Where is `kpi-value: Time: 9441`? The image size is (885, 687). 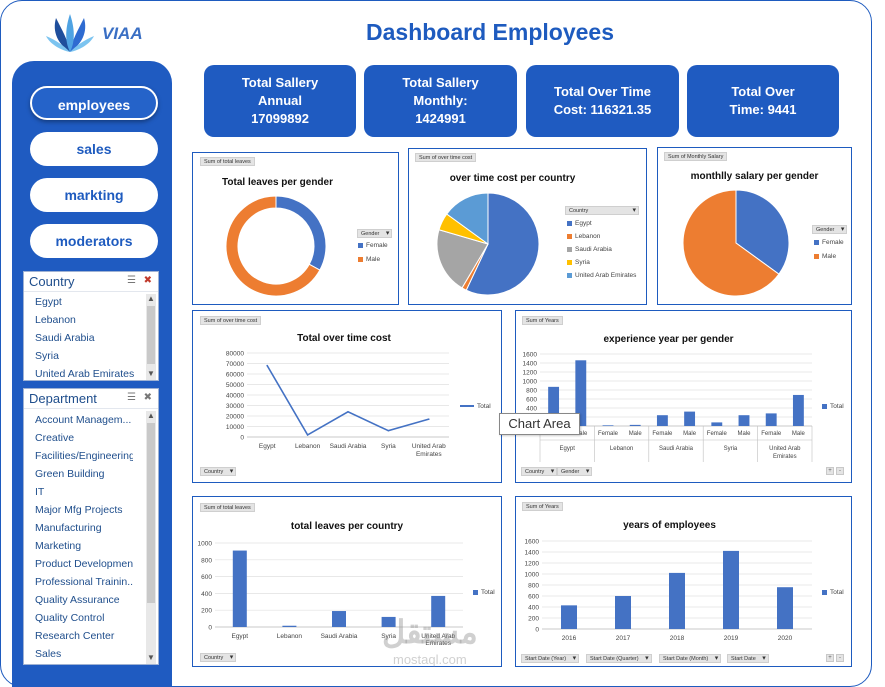
kpi-value: Time: 9441 is located at coordinates (763, 109).